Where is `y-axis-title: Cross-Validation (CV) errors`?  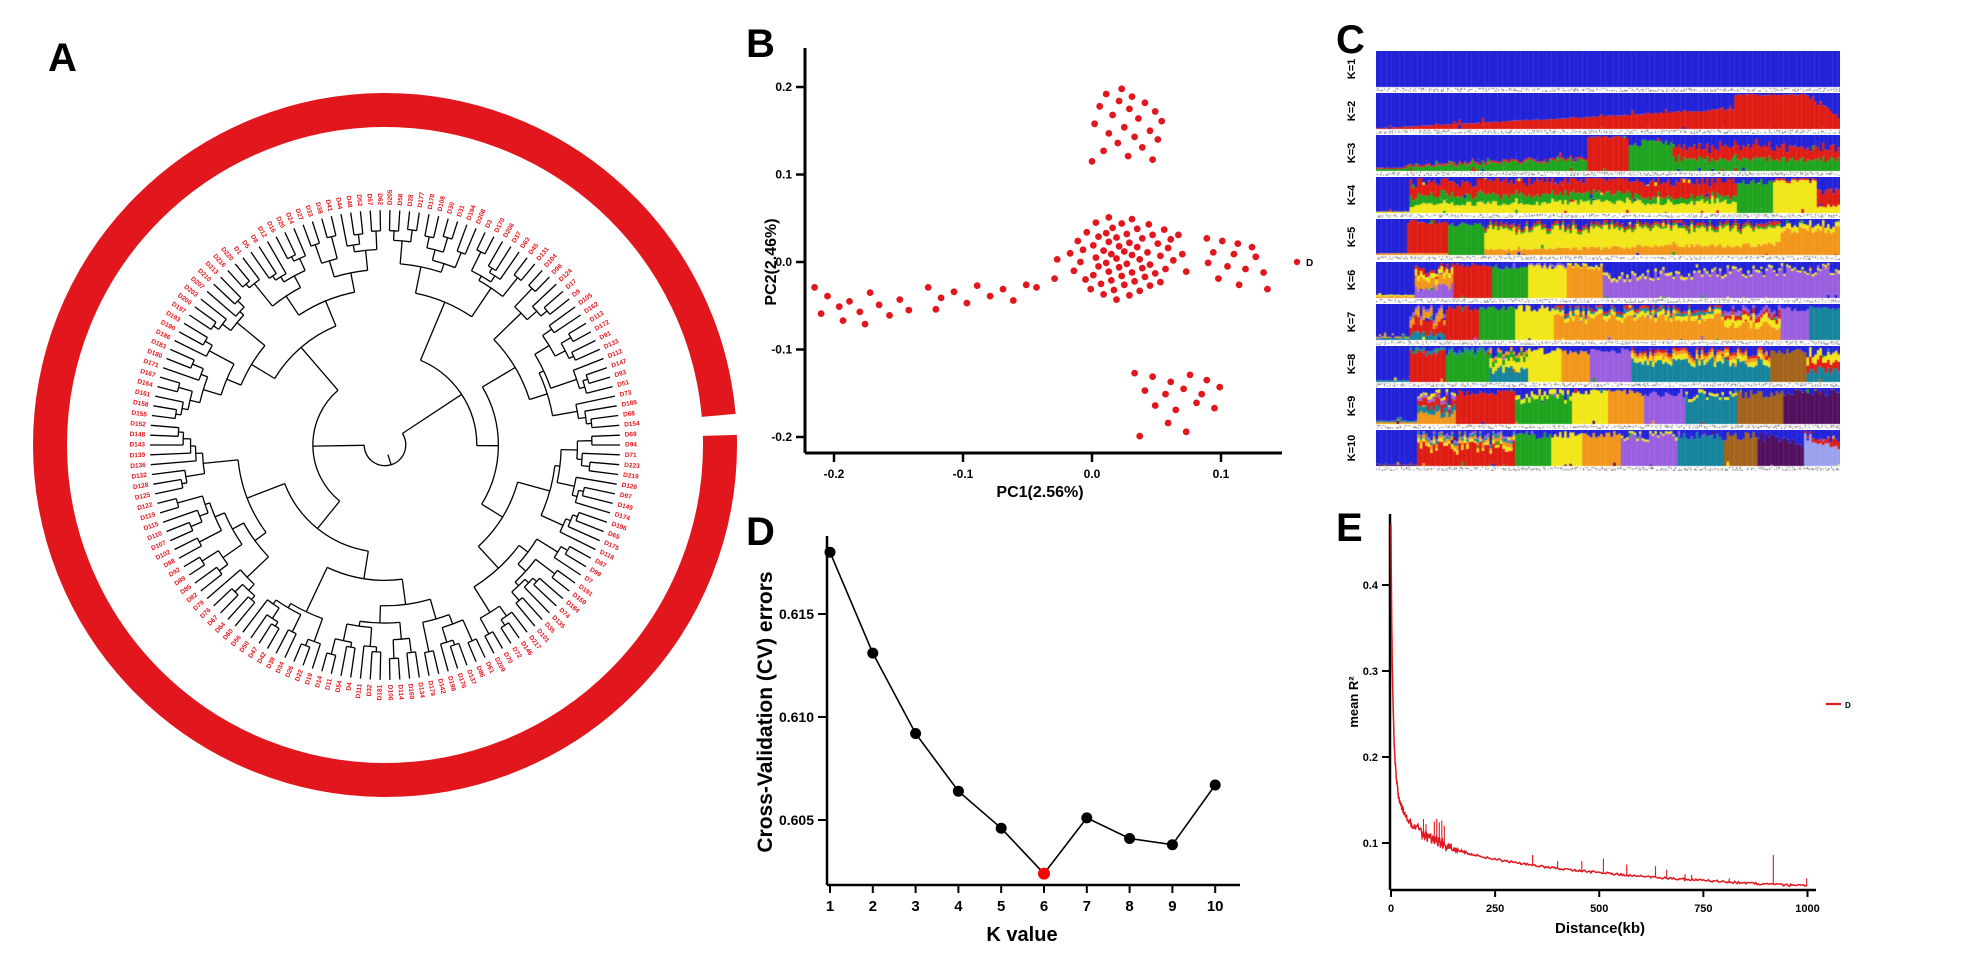
y-axis-title: Cross-Validation (CV) errors is located at coordinates (765, 711).